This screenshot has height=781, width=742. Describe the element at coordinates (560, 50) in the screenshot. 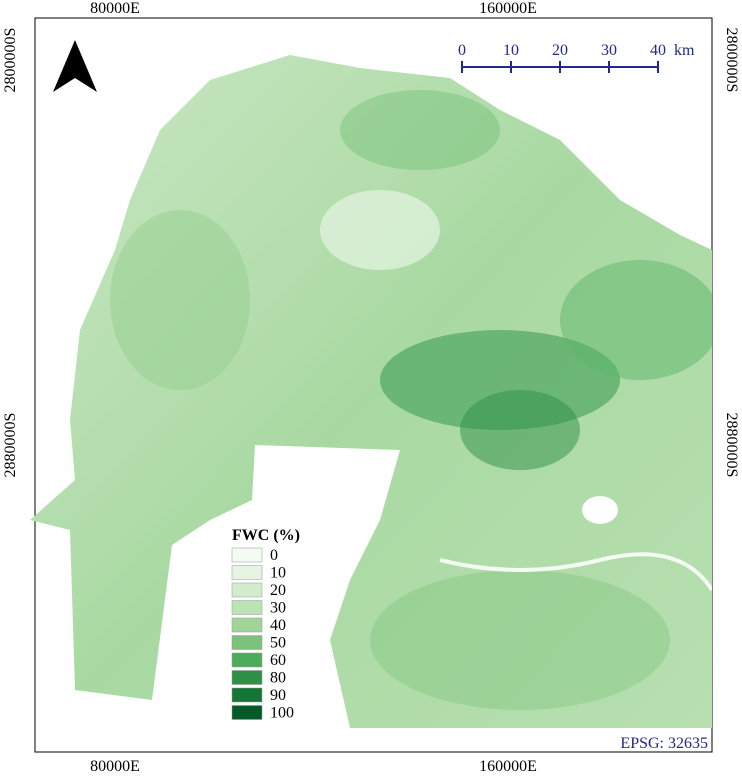

I see `scale-label: 20` at that location.